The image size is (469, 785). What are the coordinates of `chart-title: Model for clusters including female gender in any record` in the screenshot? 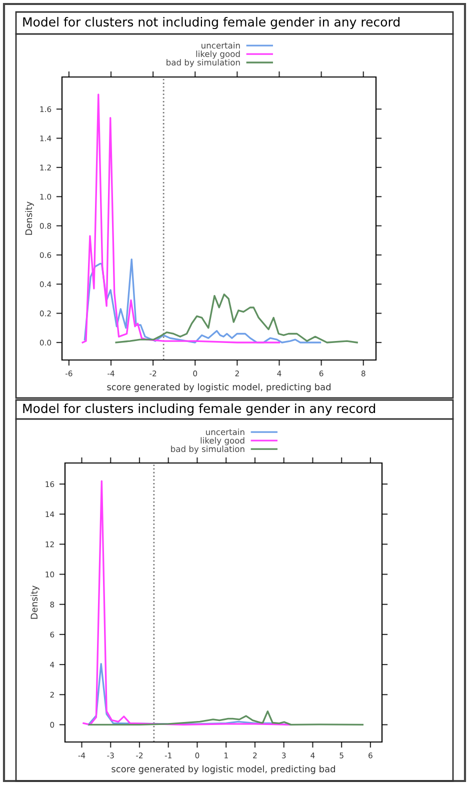 It's located at (199, 409).